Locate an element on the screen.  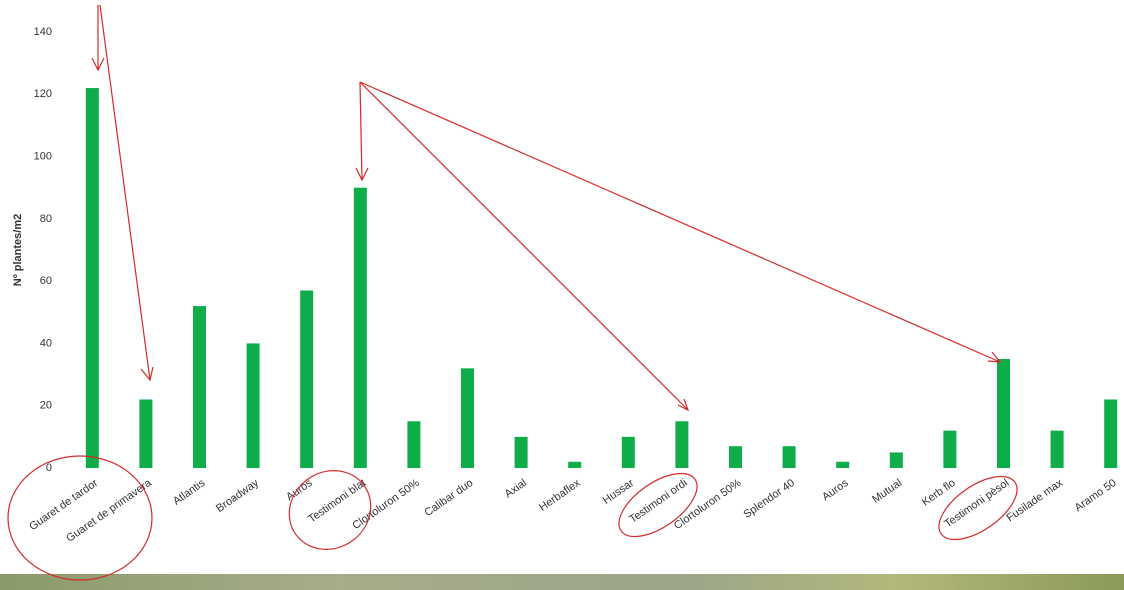
x-tick-label: Broadway is located at coordinates (237, 496).